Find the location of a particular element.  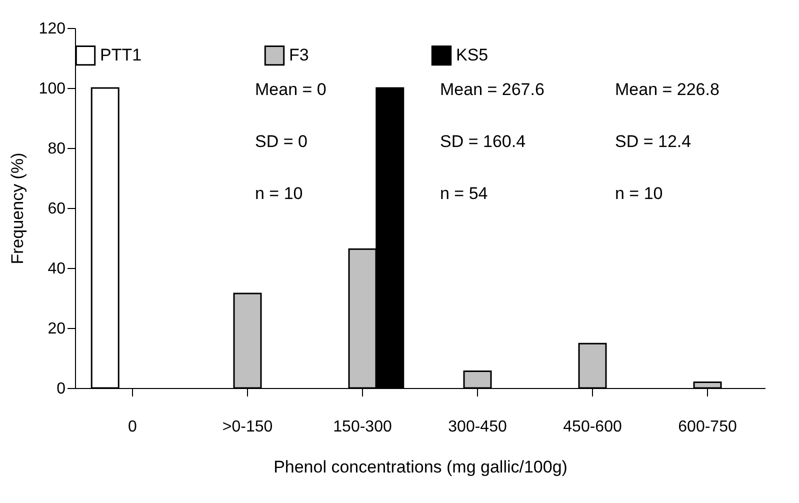

x-tick-label: >0-150 is located at coordinates (247, 427).